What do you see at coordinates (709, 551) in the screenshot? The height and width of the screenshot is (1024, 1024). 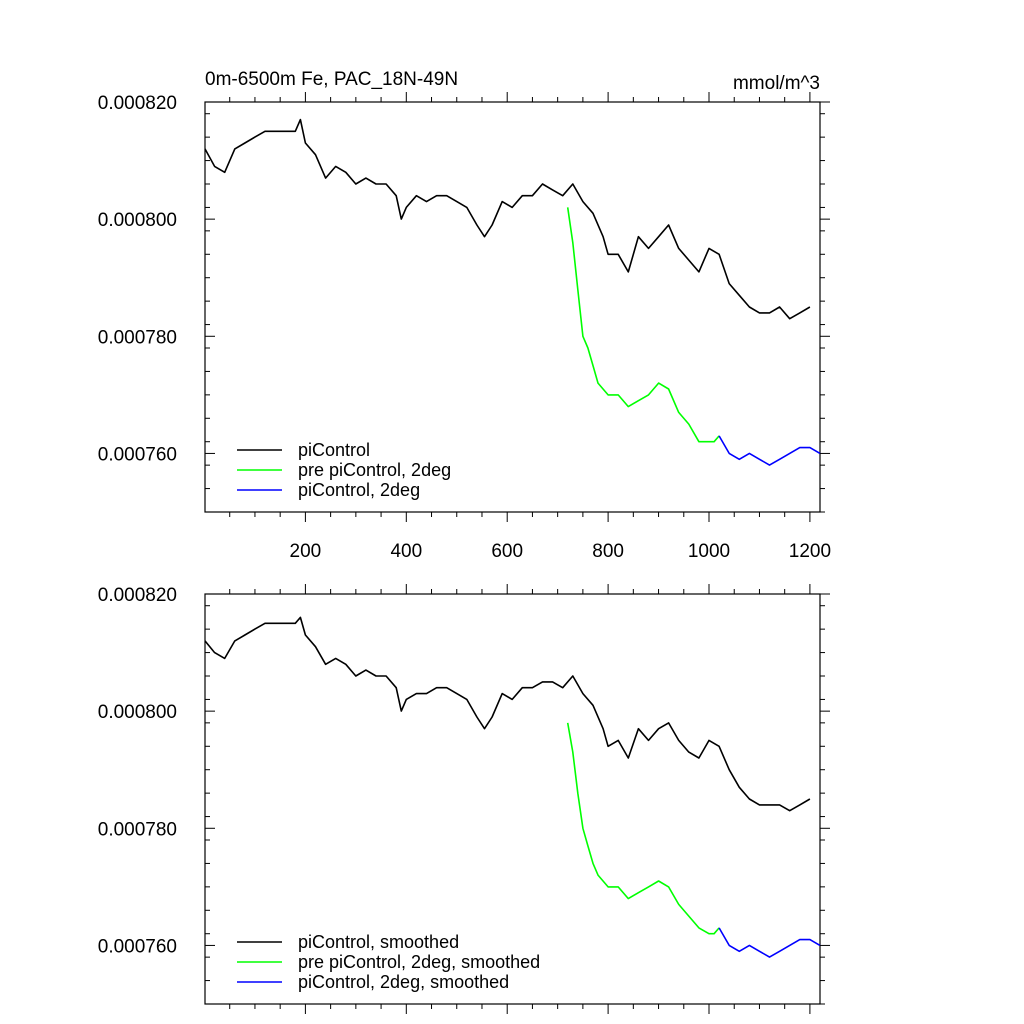 I see `x-tick-label: 1000` at bounding box center [709, 551].